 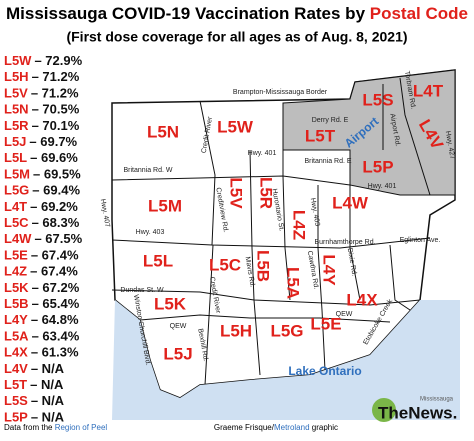 I want to click on rate-entry: L5C – 68.3%, so click(x=42, y=222).